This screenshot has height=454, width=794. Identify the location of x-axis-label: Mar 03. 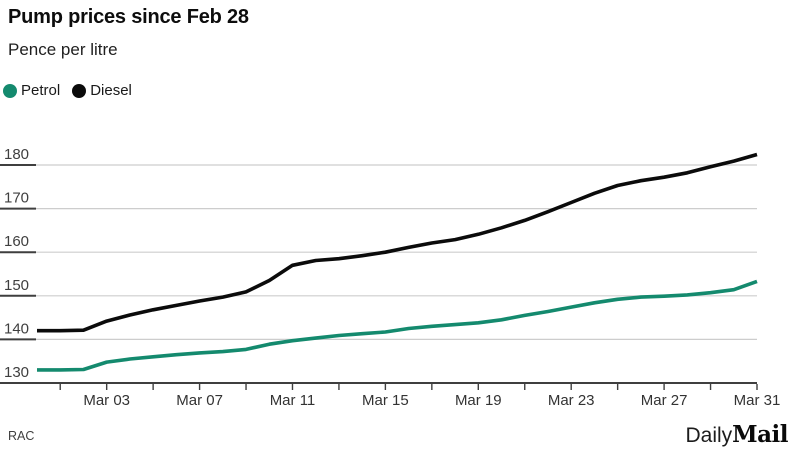
(106, 400).